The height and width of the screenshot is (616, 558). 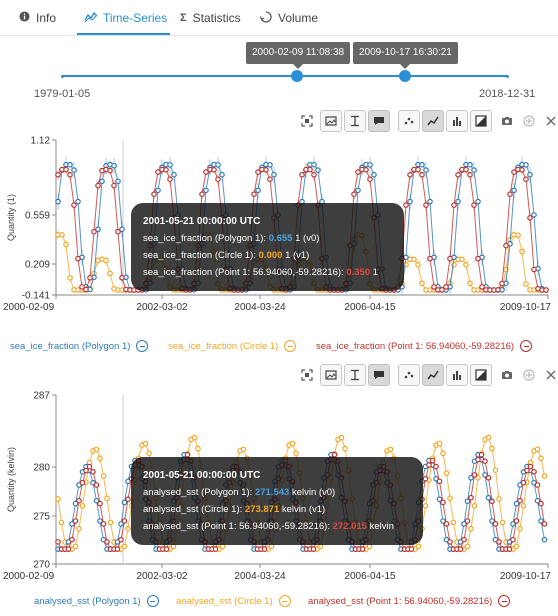 I want to click on image-icon, so click(x=331, y=121).